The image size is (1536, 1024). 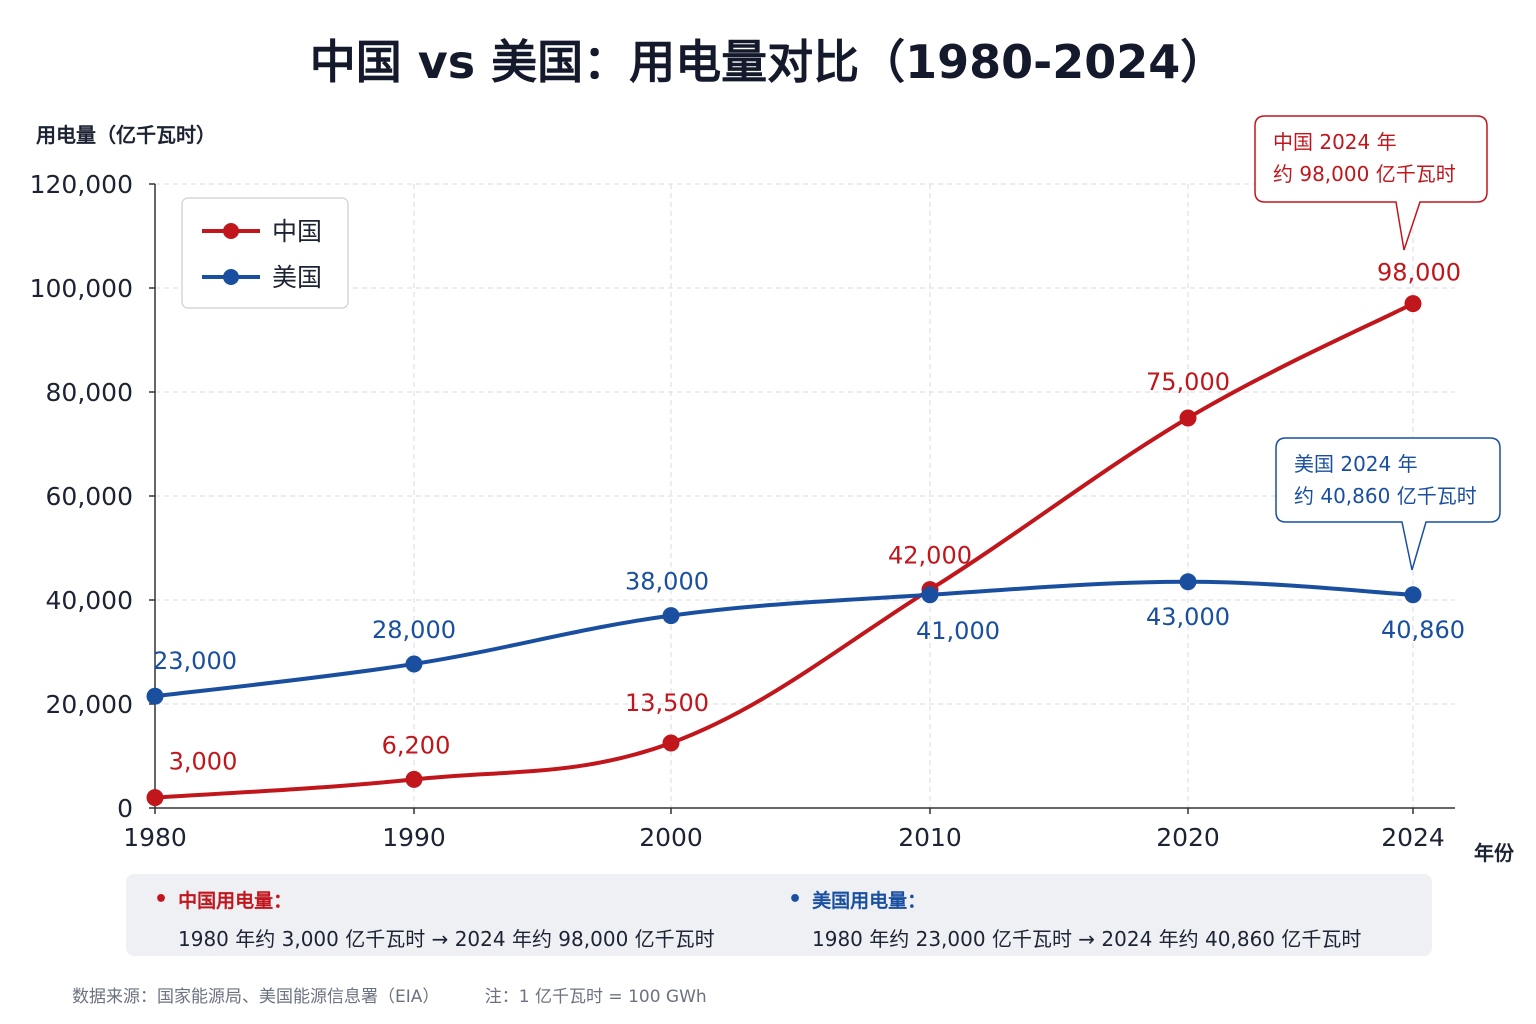 I want to click on china-summary-title: 中国用电量：, so click(x=235, y=901).